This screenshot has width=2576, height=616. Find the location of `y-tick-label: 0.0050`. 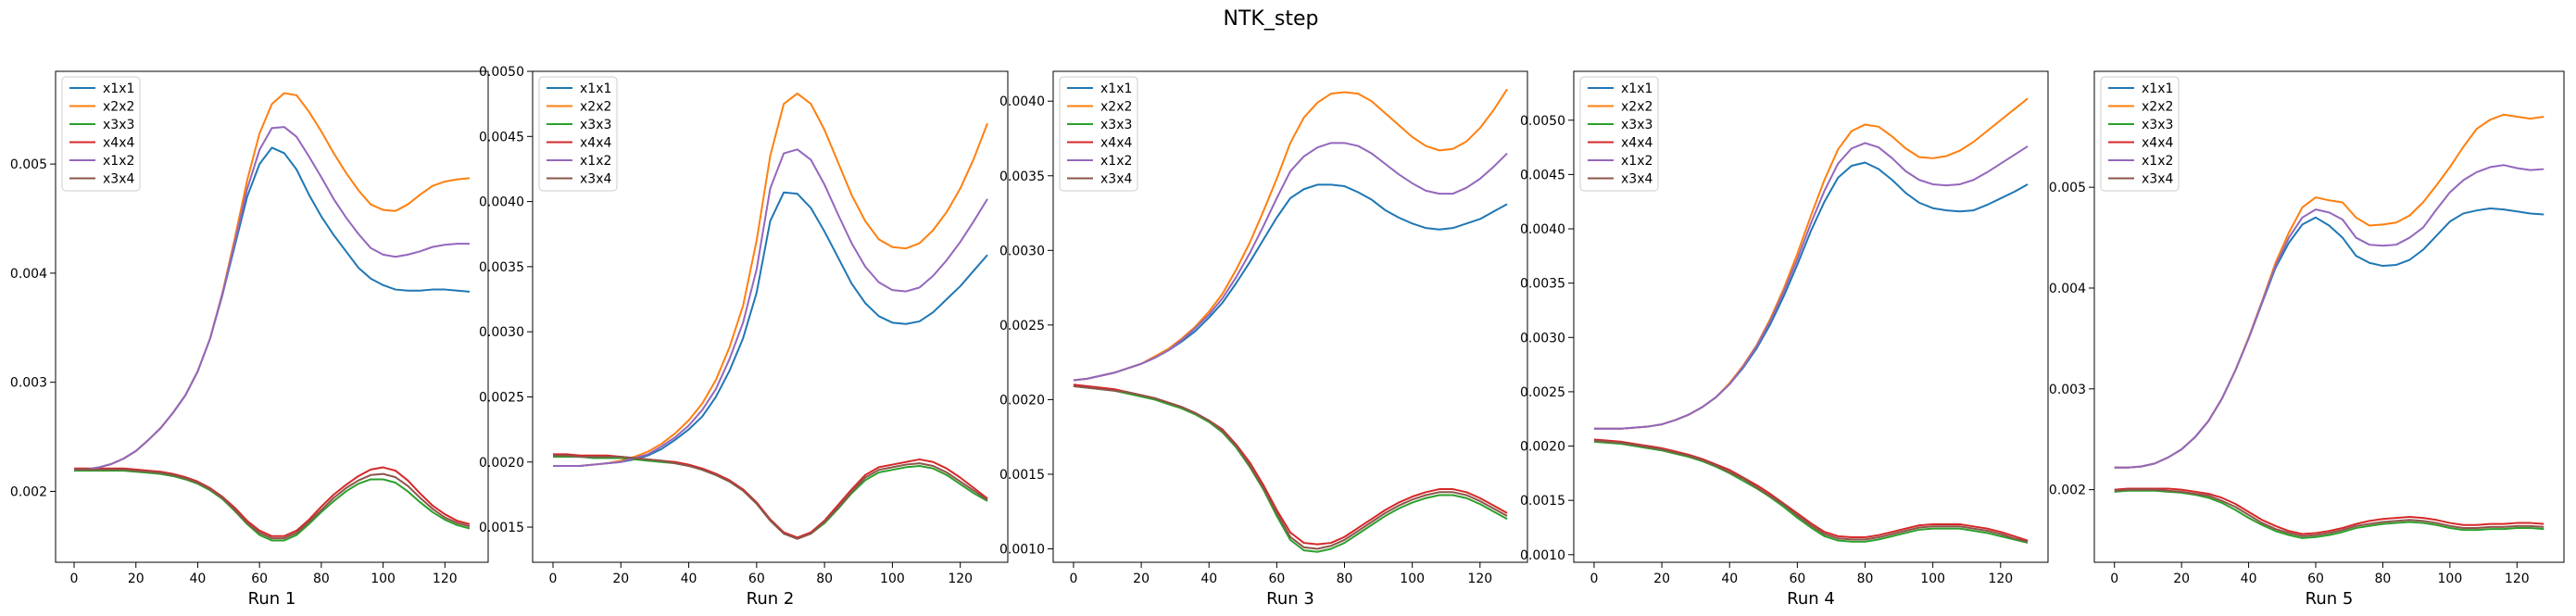

y-tick-label: 0.0050 is located at coordinates (501, 72).